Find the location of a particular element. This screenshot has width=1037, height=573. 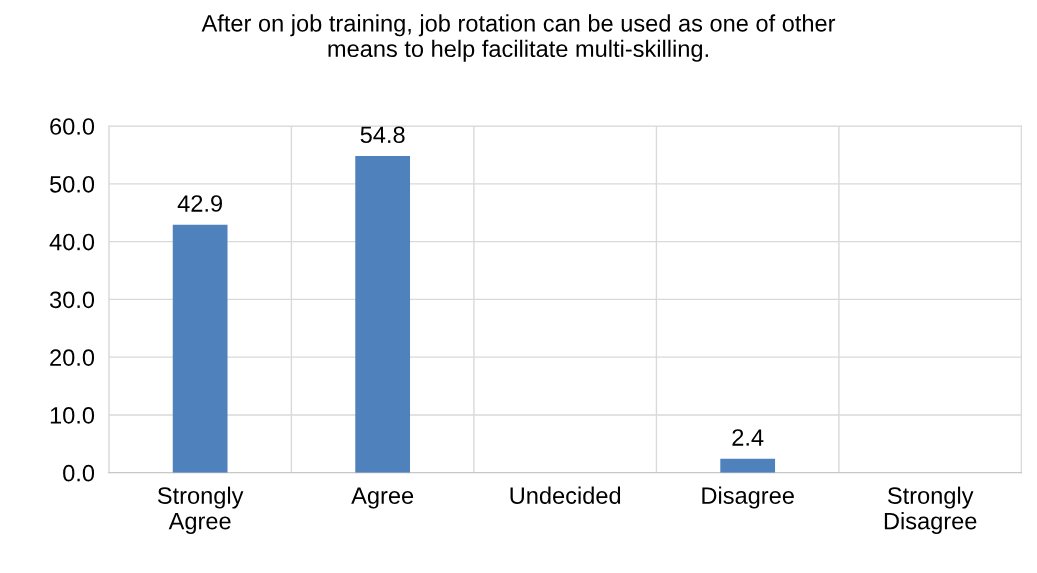

y-tick-label: 30.0 is located at coordinates (72, 300).